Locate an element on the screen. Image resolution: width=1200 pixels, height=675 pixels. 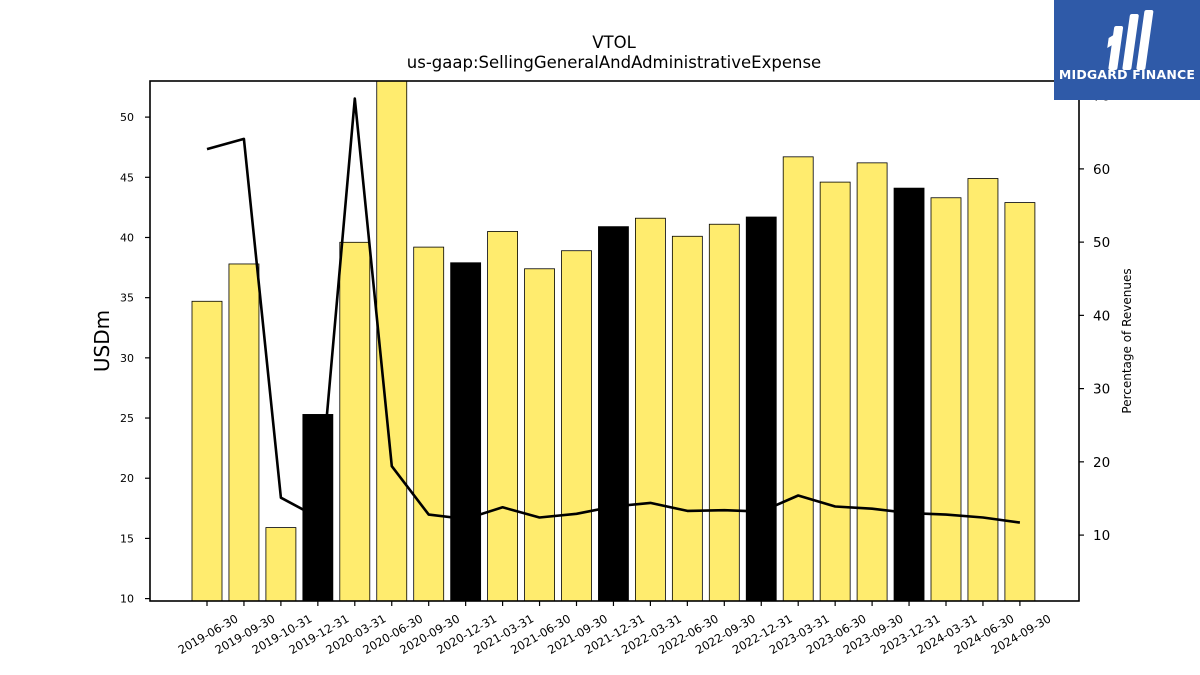
y2-tick-label: 30 is located at coordinates (1101, 390).